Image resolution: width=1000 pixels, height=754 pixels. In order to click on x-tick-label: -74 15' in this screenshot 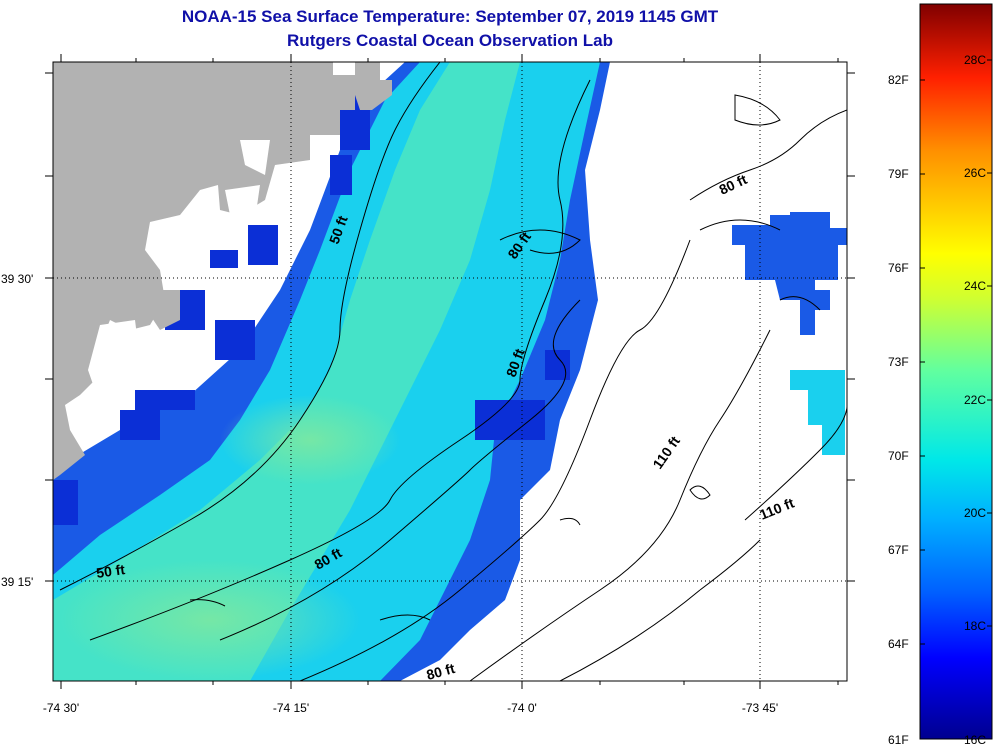, I will do `click(291, 708)`.